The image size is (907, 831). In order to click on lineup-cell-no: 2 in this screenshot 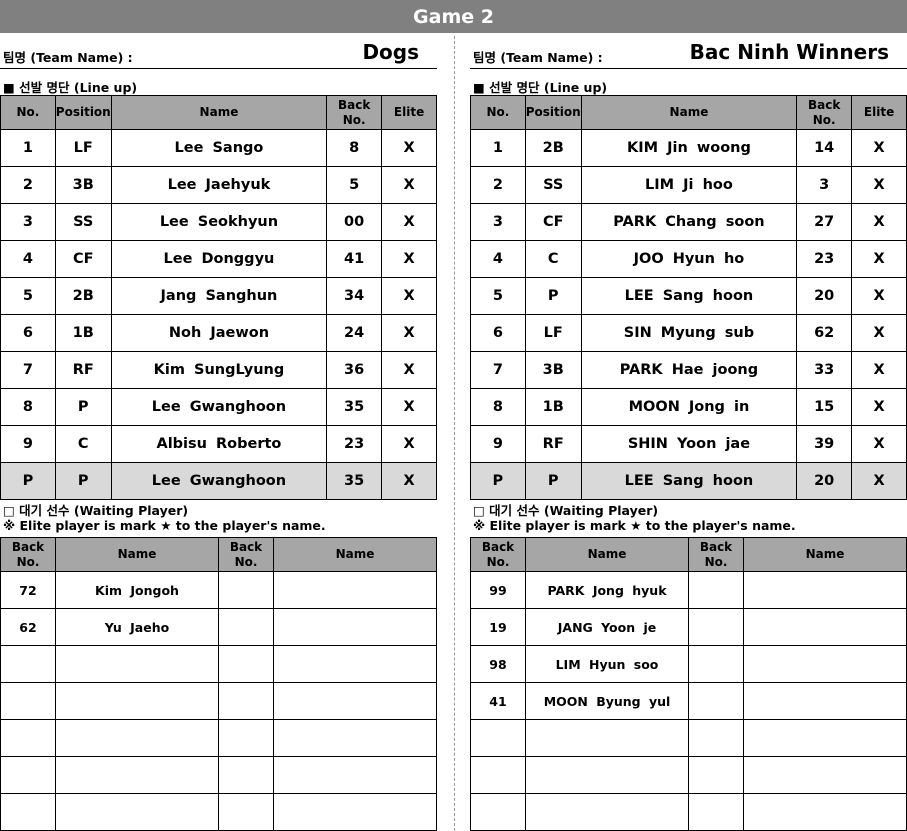, I will do `click(498, 185)`.